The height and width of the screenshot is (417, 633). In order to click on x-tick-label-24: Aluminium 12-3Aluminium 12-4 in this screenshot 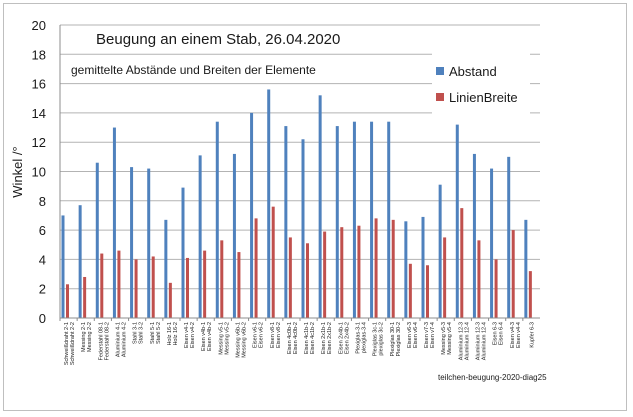, I will do `click(482, 341)`.